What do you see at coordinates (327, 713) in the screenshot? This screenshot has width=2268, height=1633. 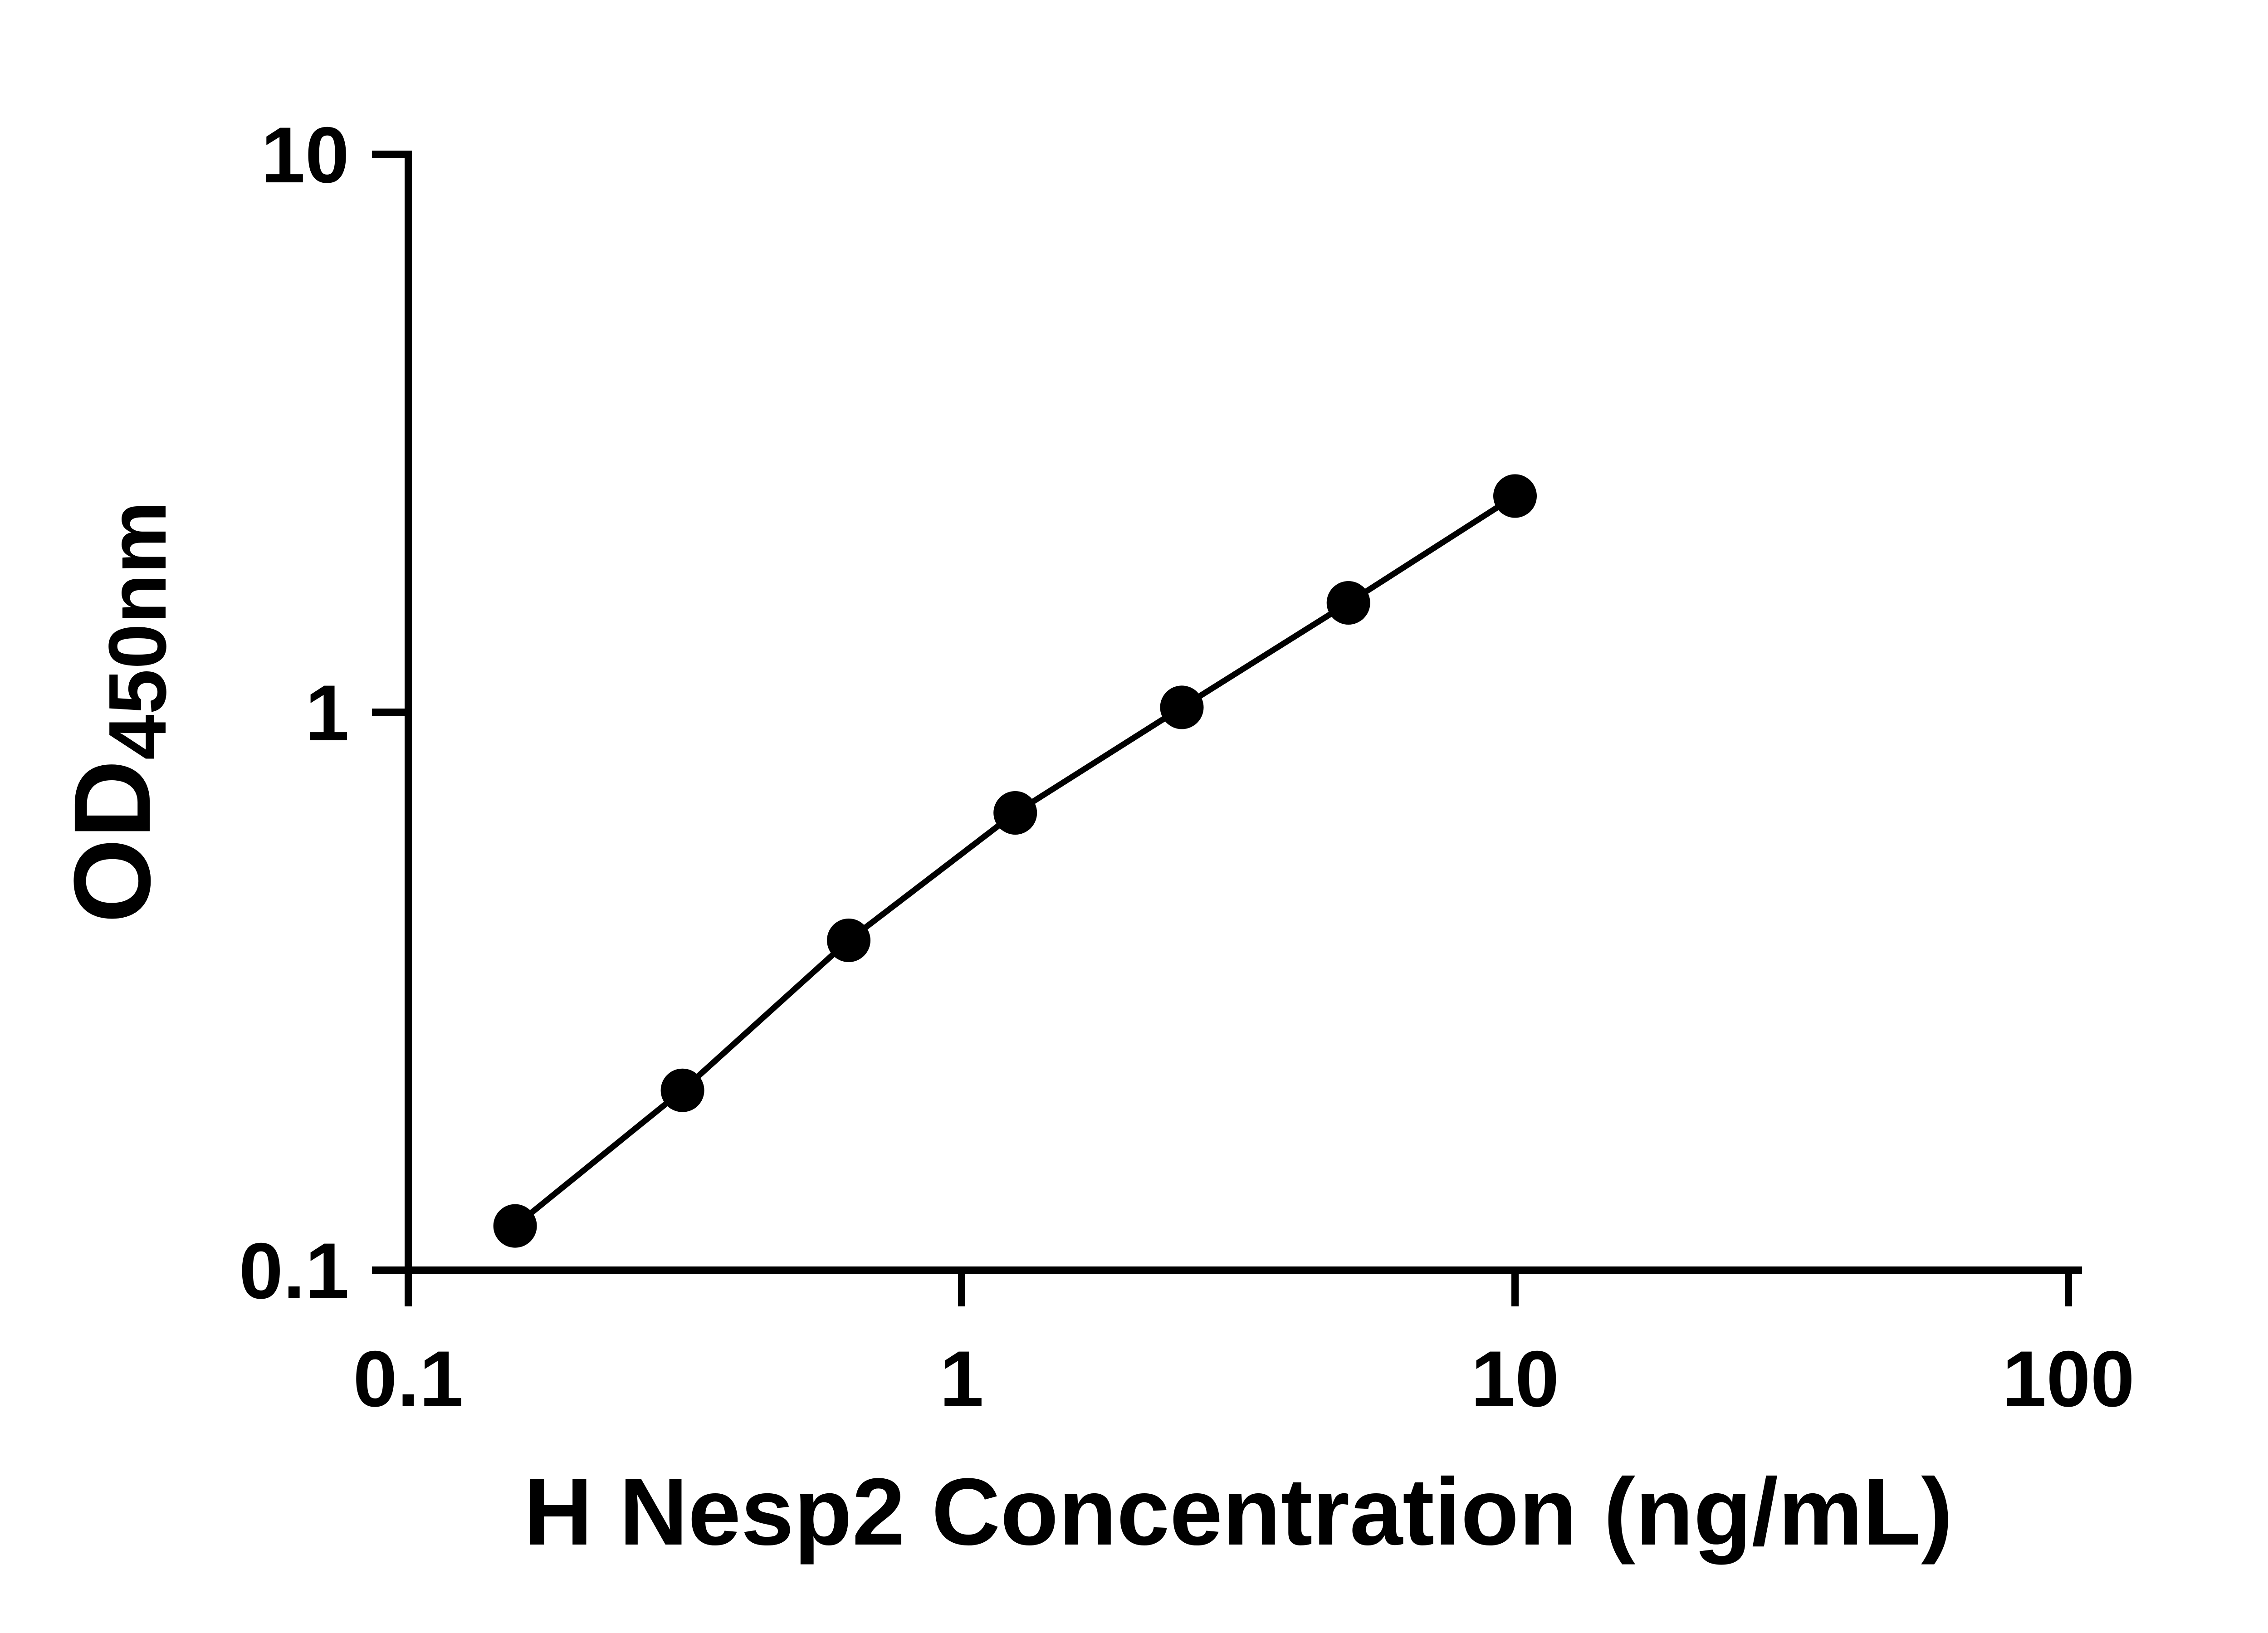 I see `y-tick-label: 1` at bounding box center [327, 713].